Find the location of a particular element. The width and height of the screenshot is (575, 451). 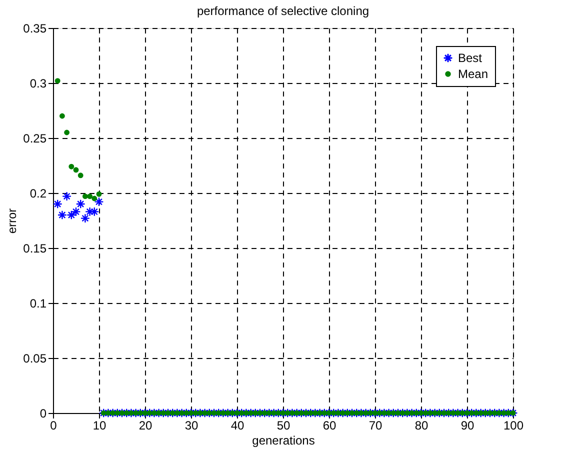

legend-label: Best is located at coordinates (470, 58).